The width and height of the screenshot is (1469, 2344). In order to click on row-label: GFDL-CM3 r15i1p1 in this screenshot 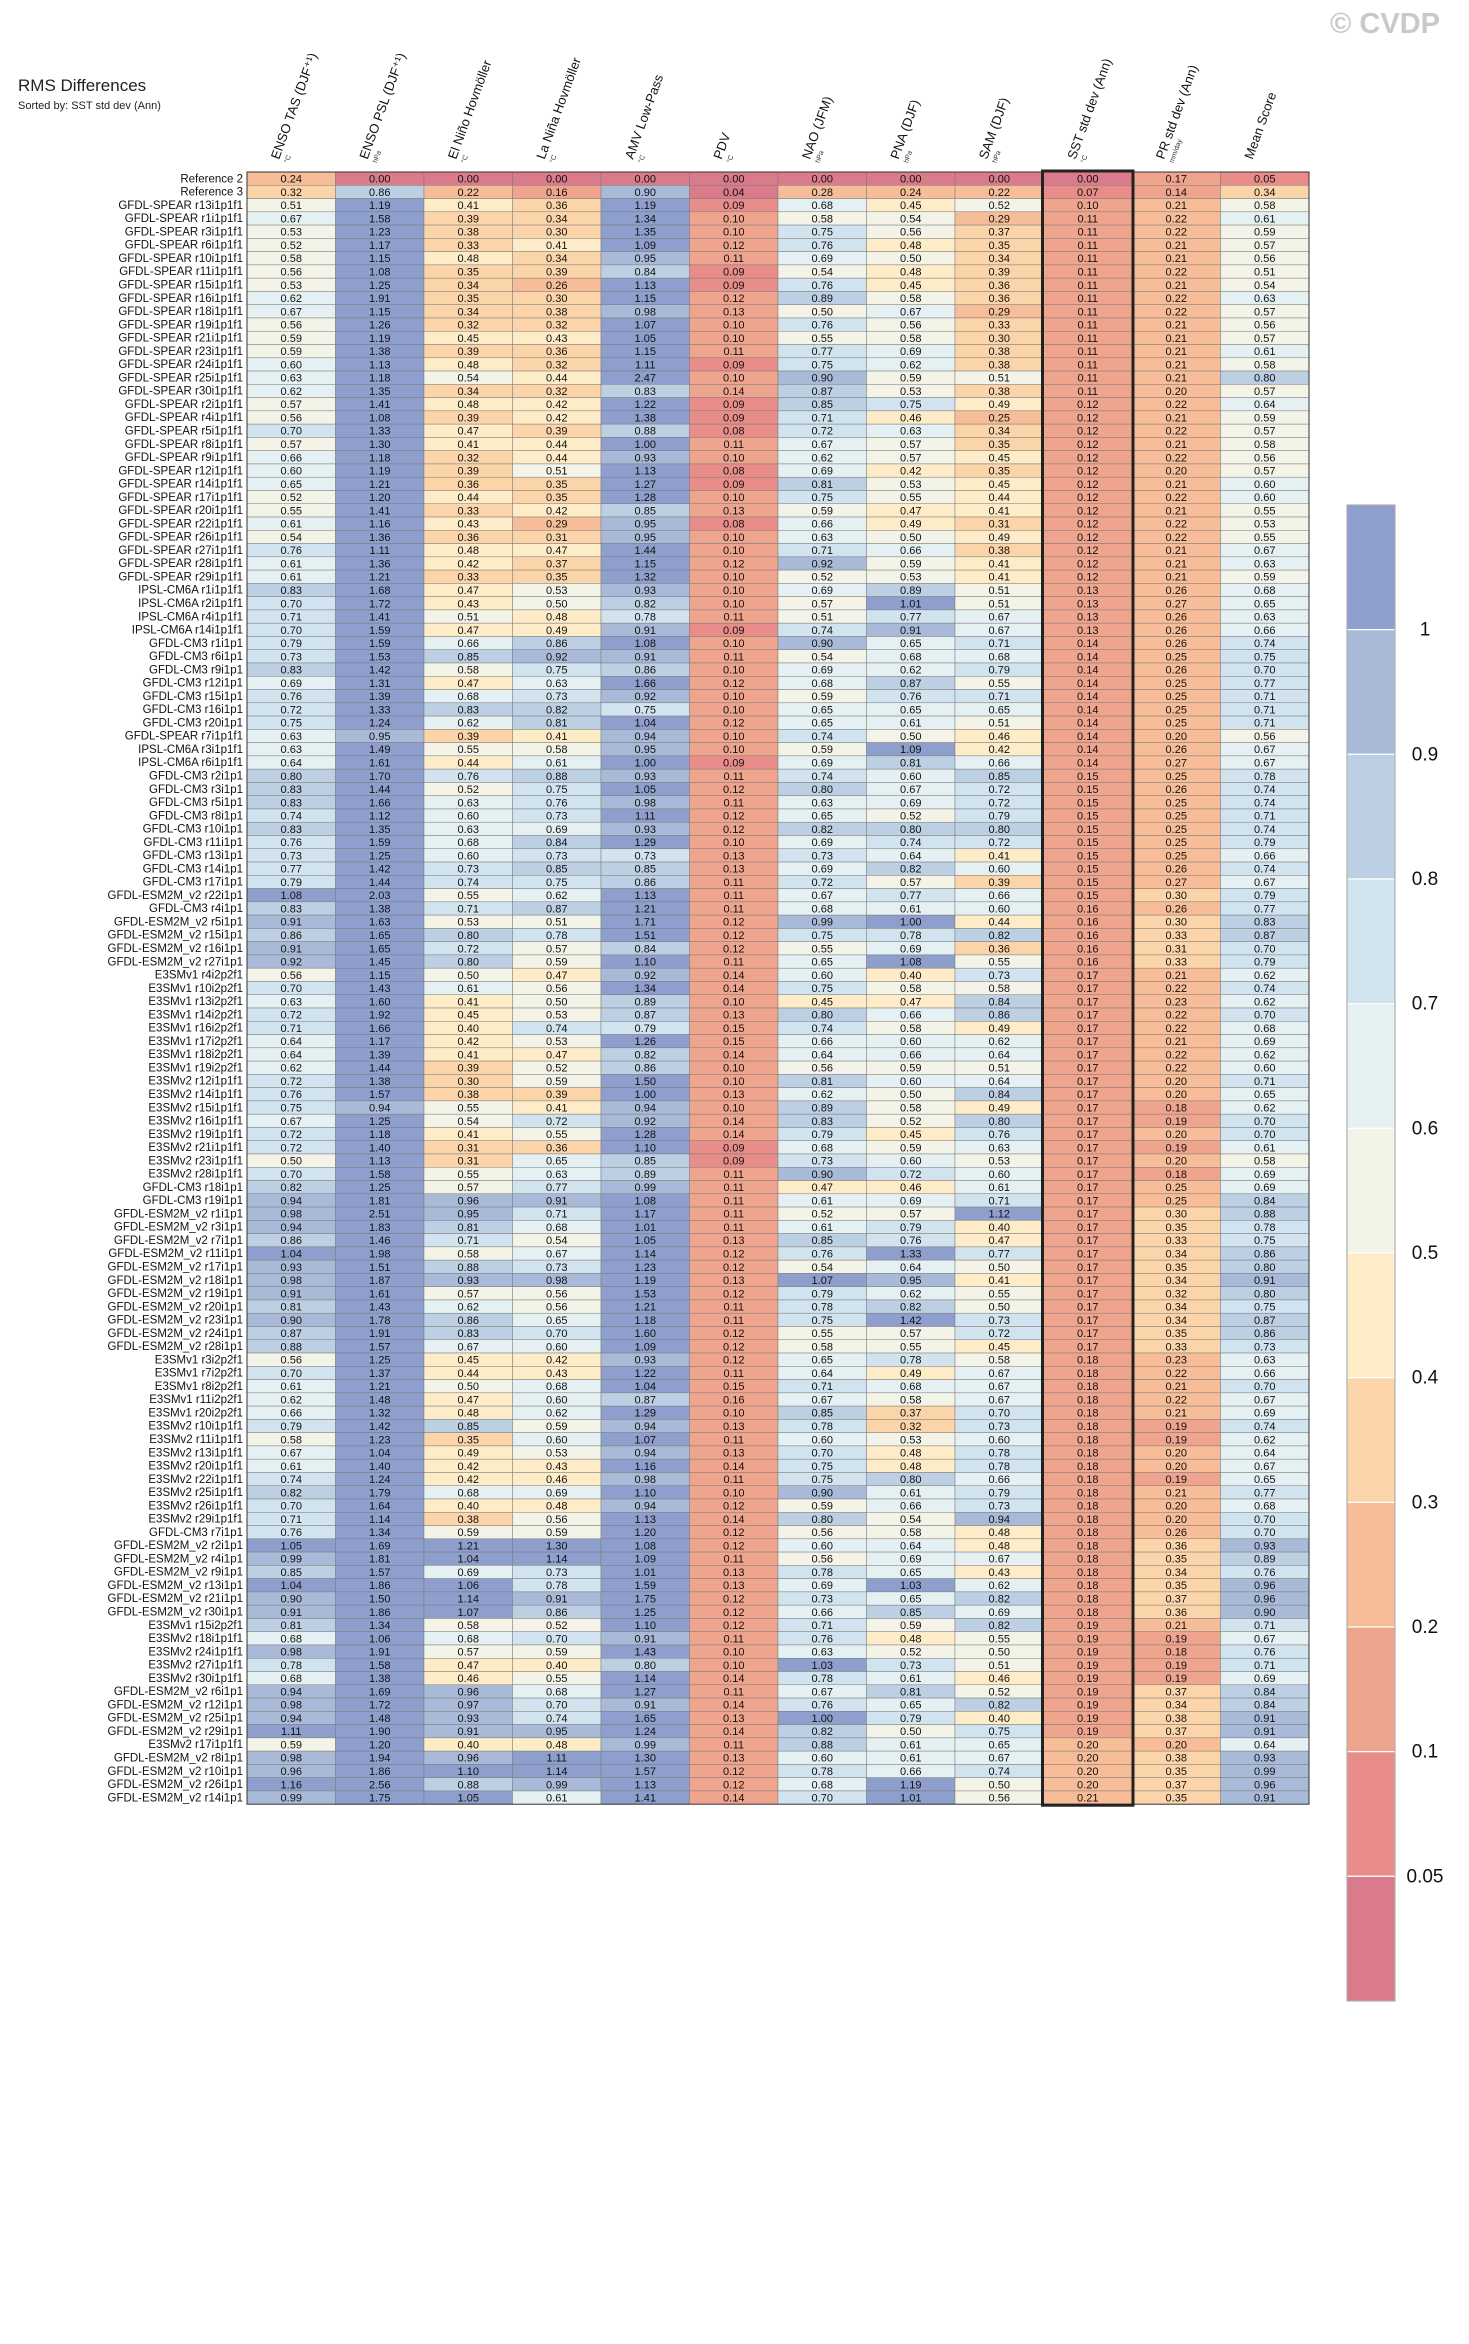, I will do `click(193, 697)`.